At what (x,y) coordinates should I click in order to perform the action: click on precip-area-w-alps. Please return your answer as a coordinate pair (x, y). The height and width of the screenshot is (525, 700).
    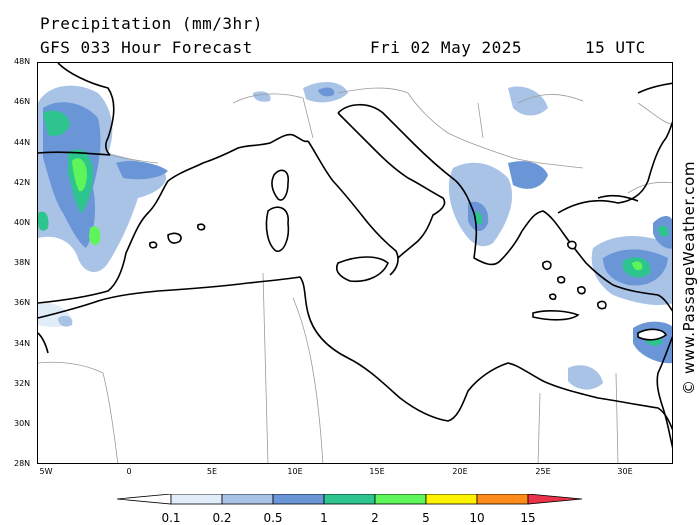
    Looking at the image, I should click on (262, 96).